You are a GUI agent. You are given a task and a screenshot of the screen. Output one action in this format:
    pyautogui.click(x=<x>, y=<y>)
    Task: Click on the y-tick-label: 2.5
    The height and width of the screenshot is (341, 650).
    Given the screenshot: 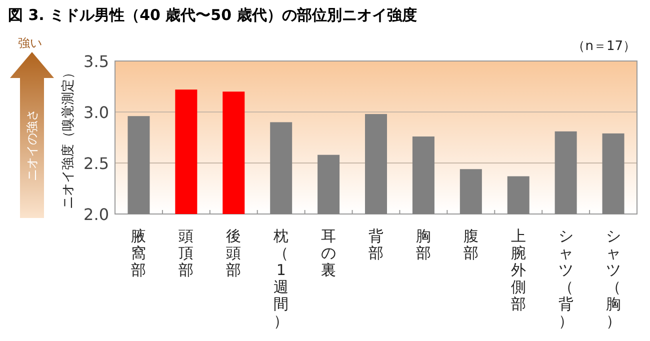 What is the action you would take?
    pyautogui.click(x=96, y=163)
    